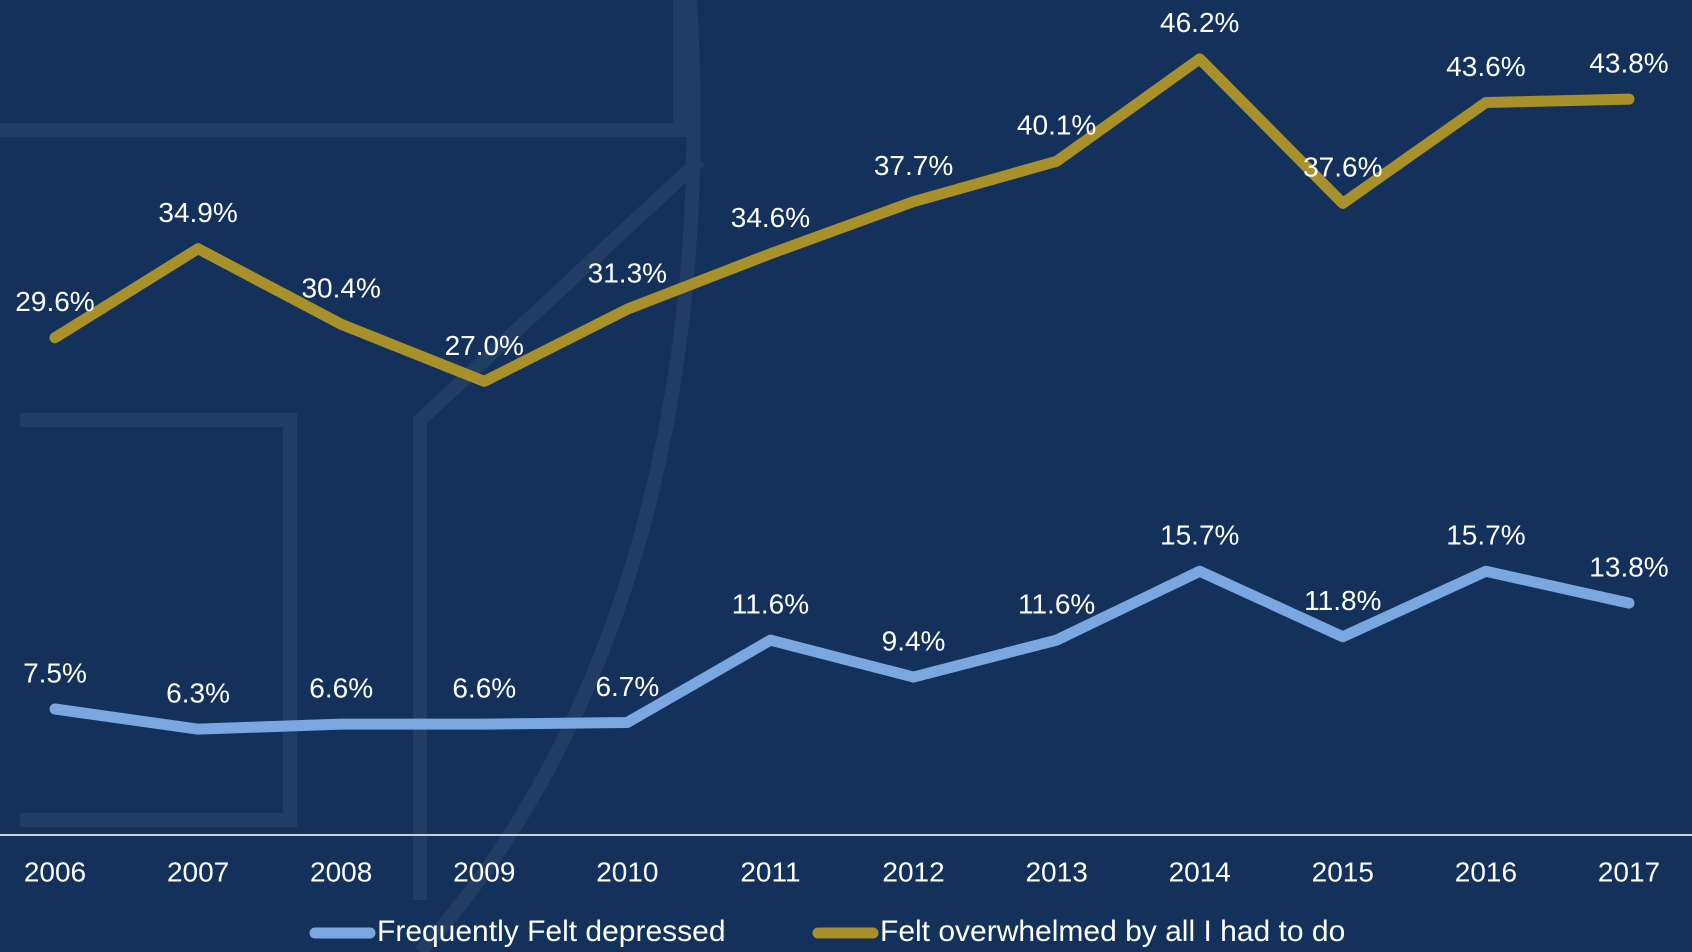  I want to click on data-label: 6.7%, so click(627, 686).